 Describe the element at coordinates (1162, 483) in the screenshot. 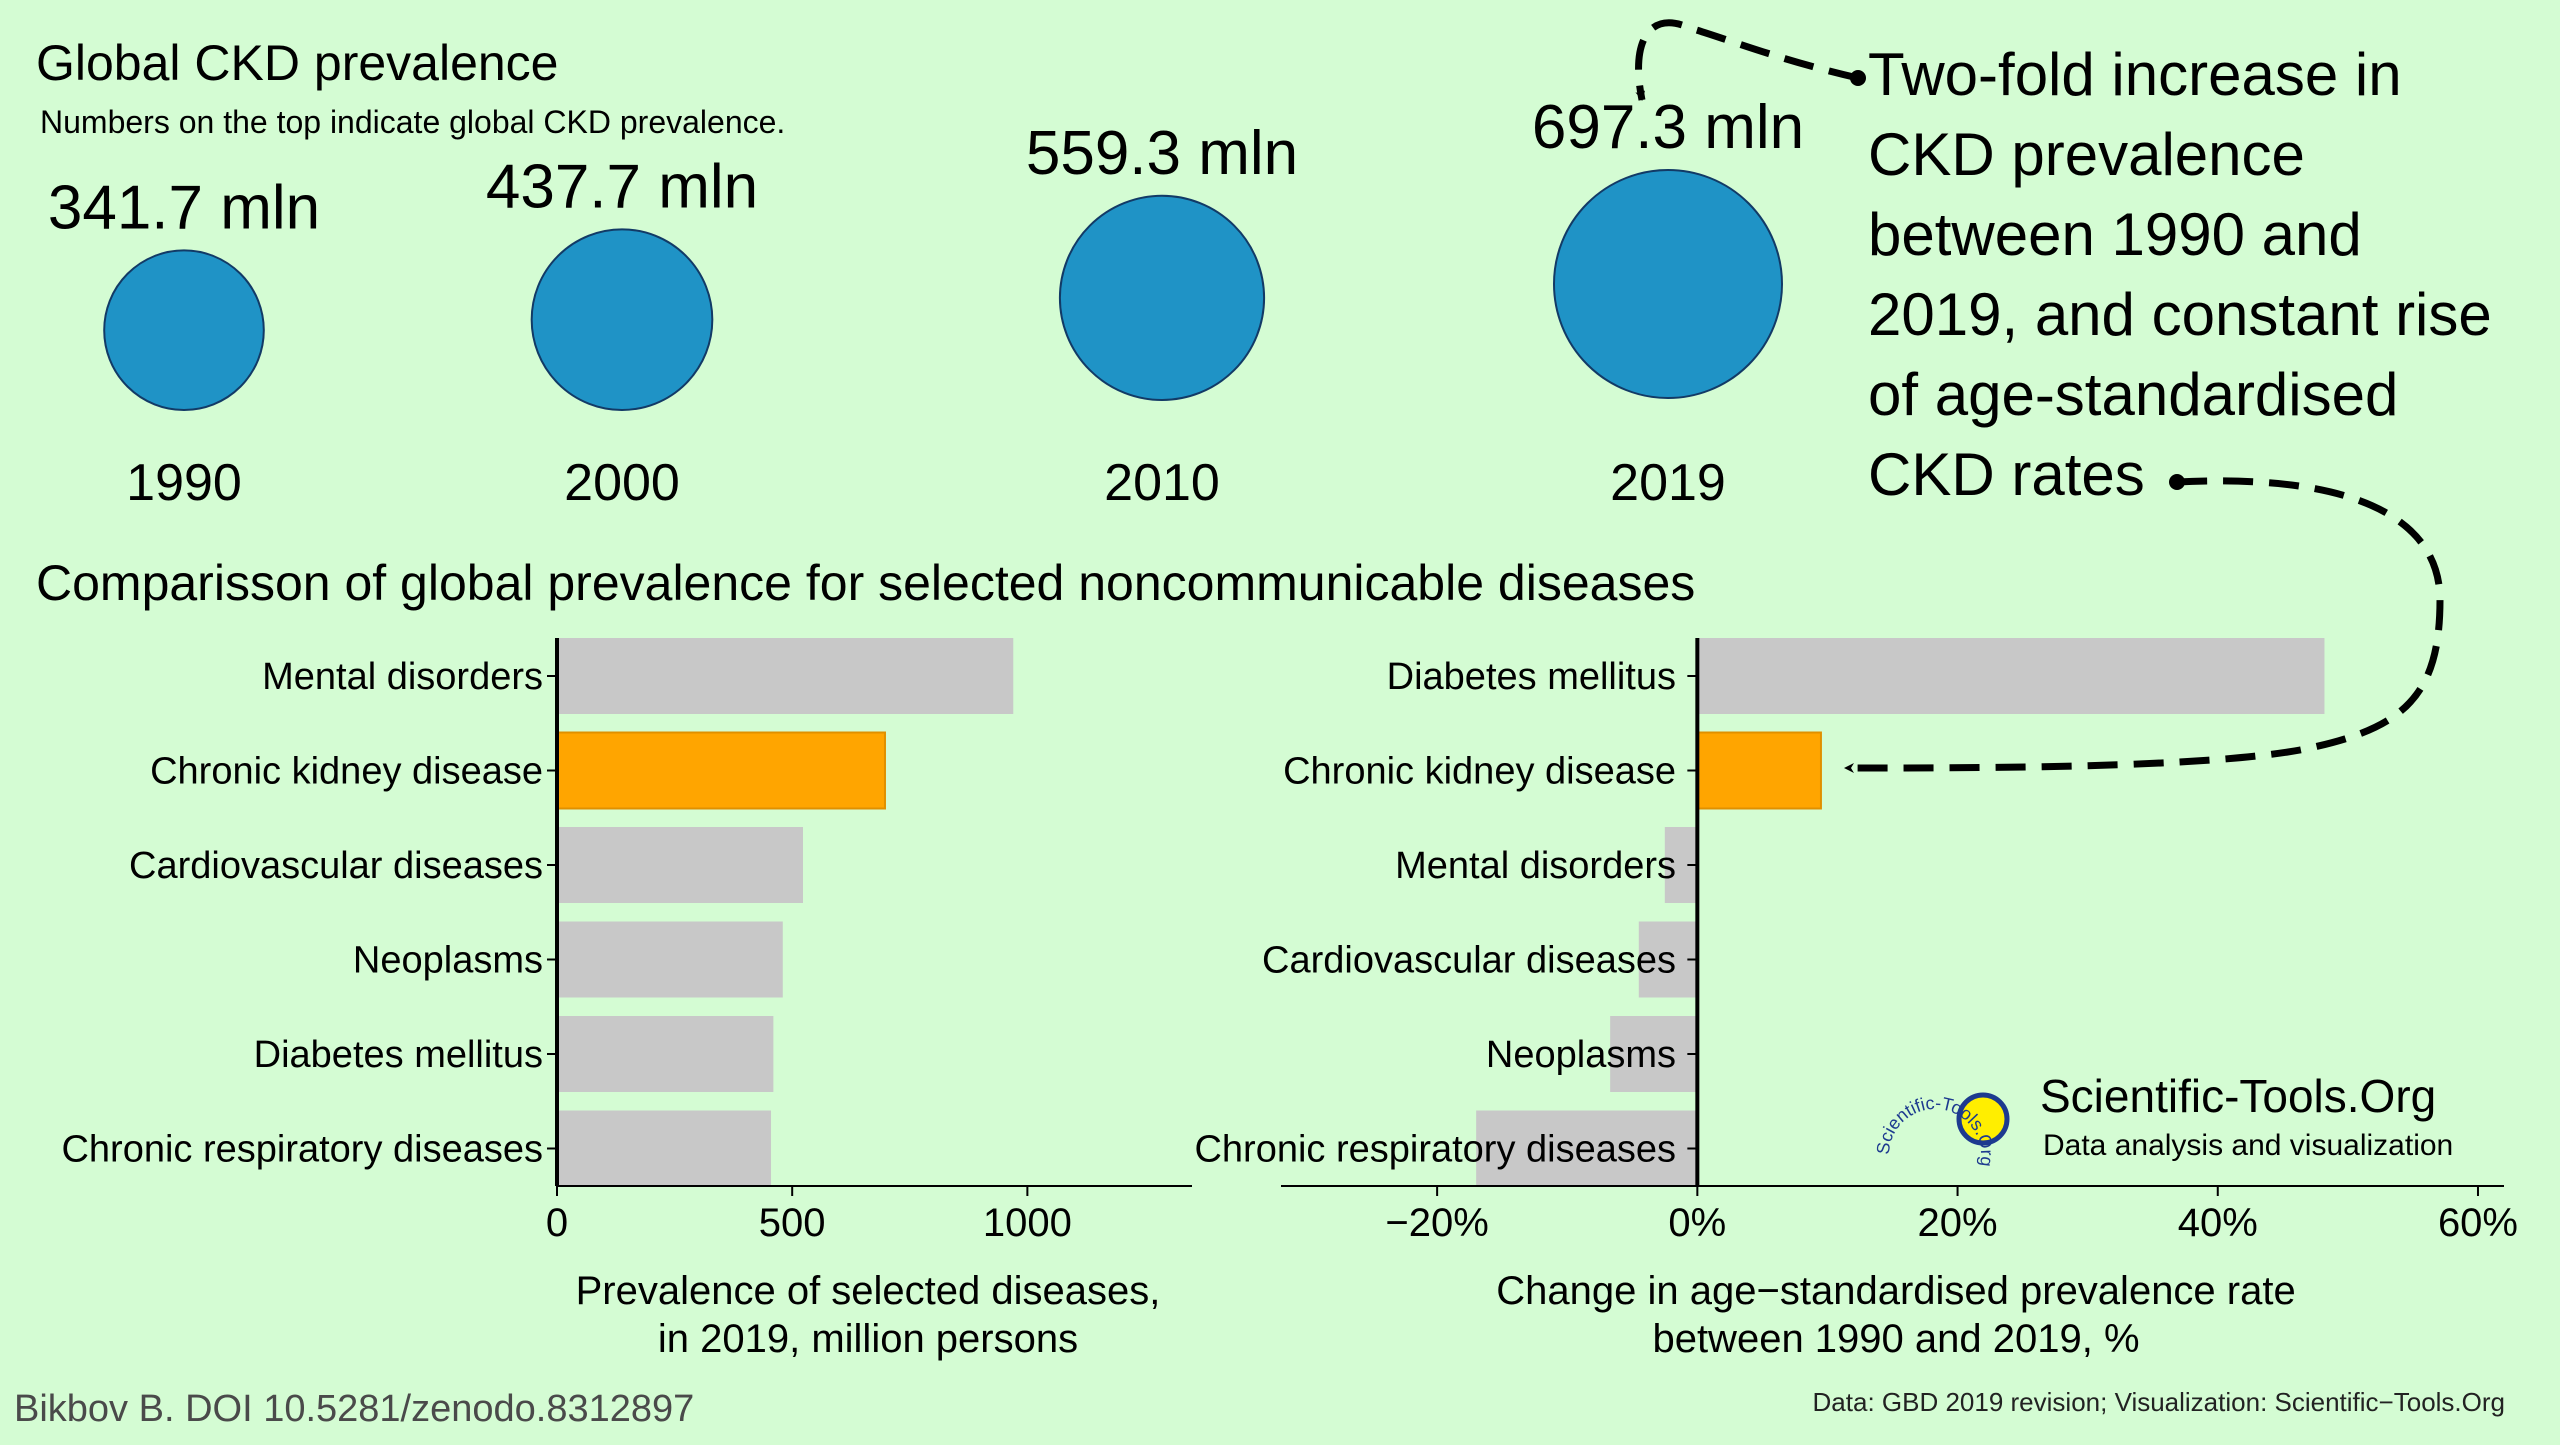

I see `bubble-year-label: 2010` at that location.